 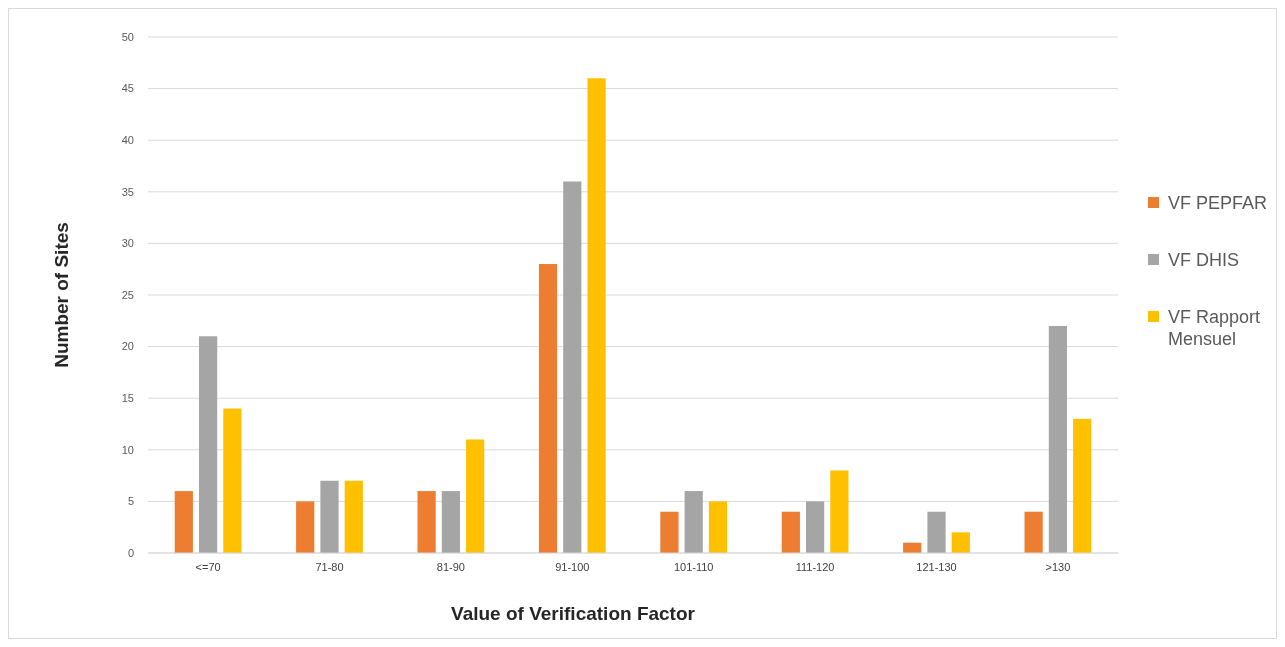 I want to click on legend-label: VF PEPFAR, so click(x=1218, y=203).